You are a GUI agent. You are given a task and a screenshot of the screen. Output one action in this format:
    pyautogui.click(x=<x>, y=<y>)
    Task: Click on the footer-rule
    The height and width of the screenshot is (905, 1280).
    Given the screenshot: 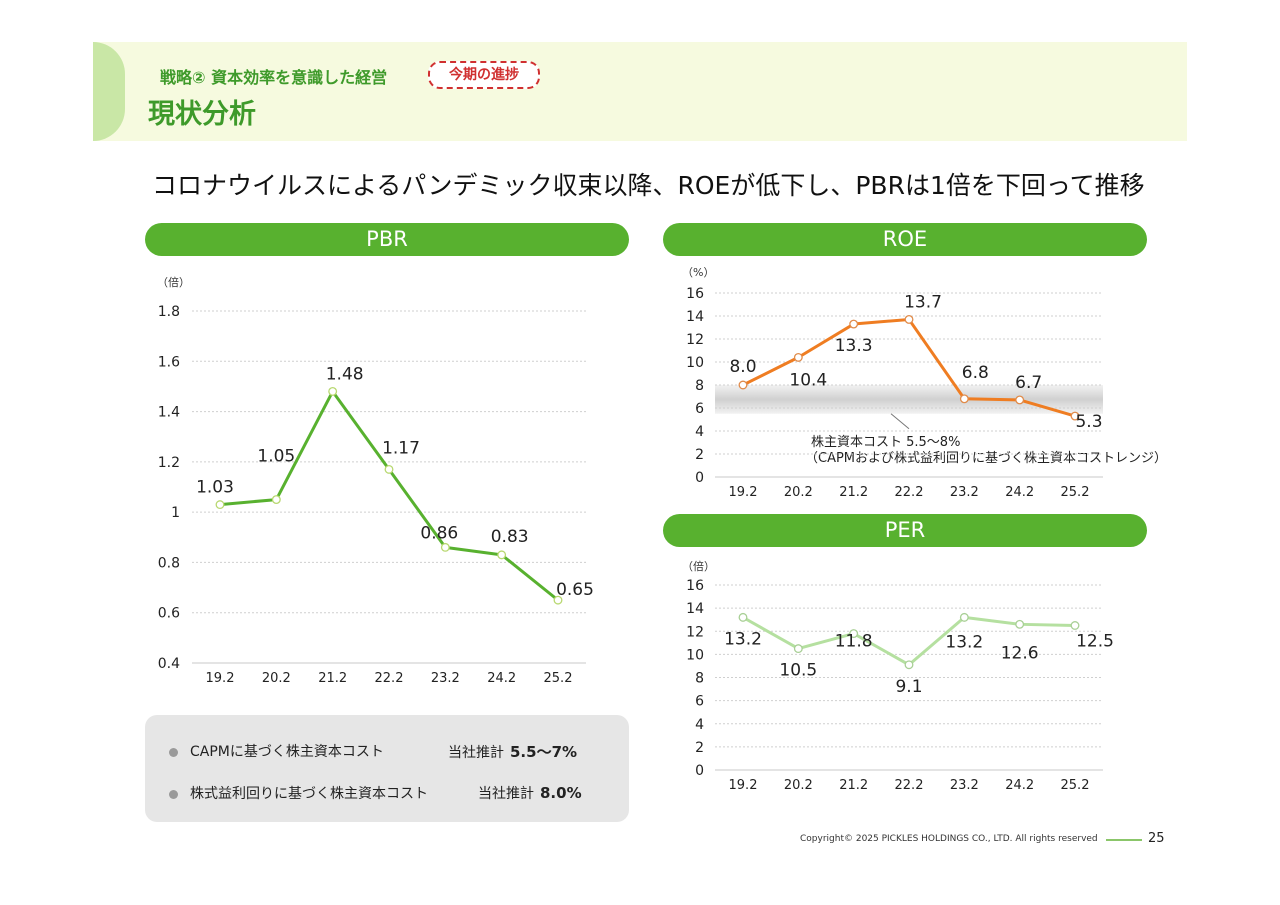 What is the action you would take?
    pyautogui.click(x=1124, y=840)
    